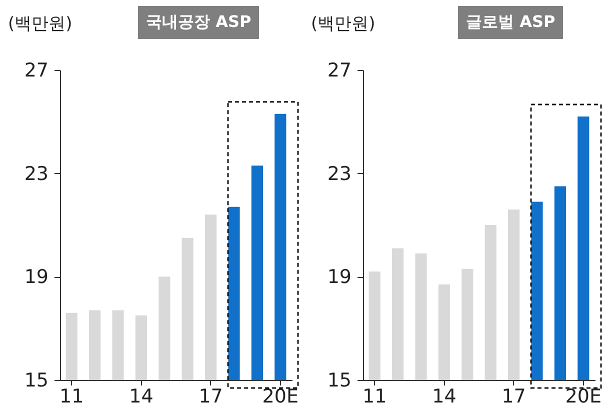  I want to click on chart-title: 국내공장 ASP, so click(199, 22).